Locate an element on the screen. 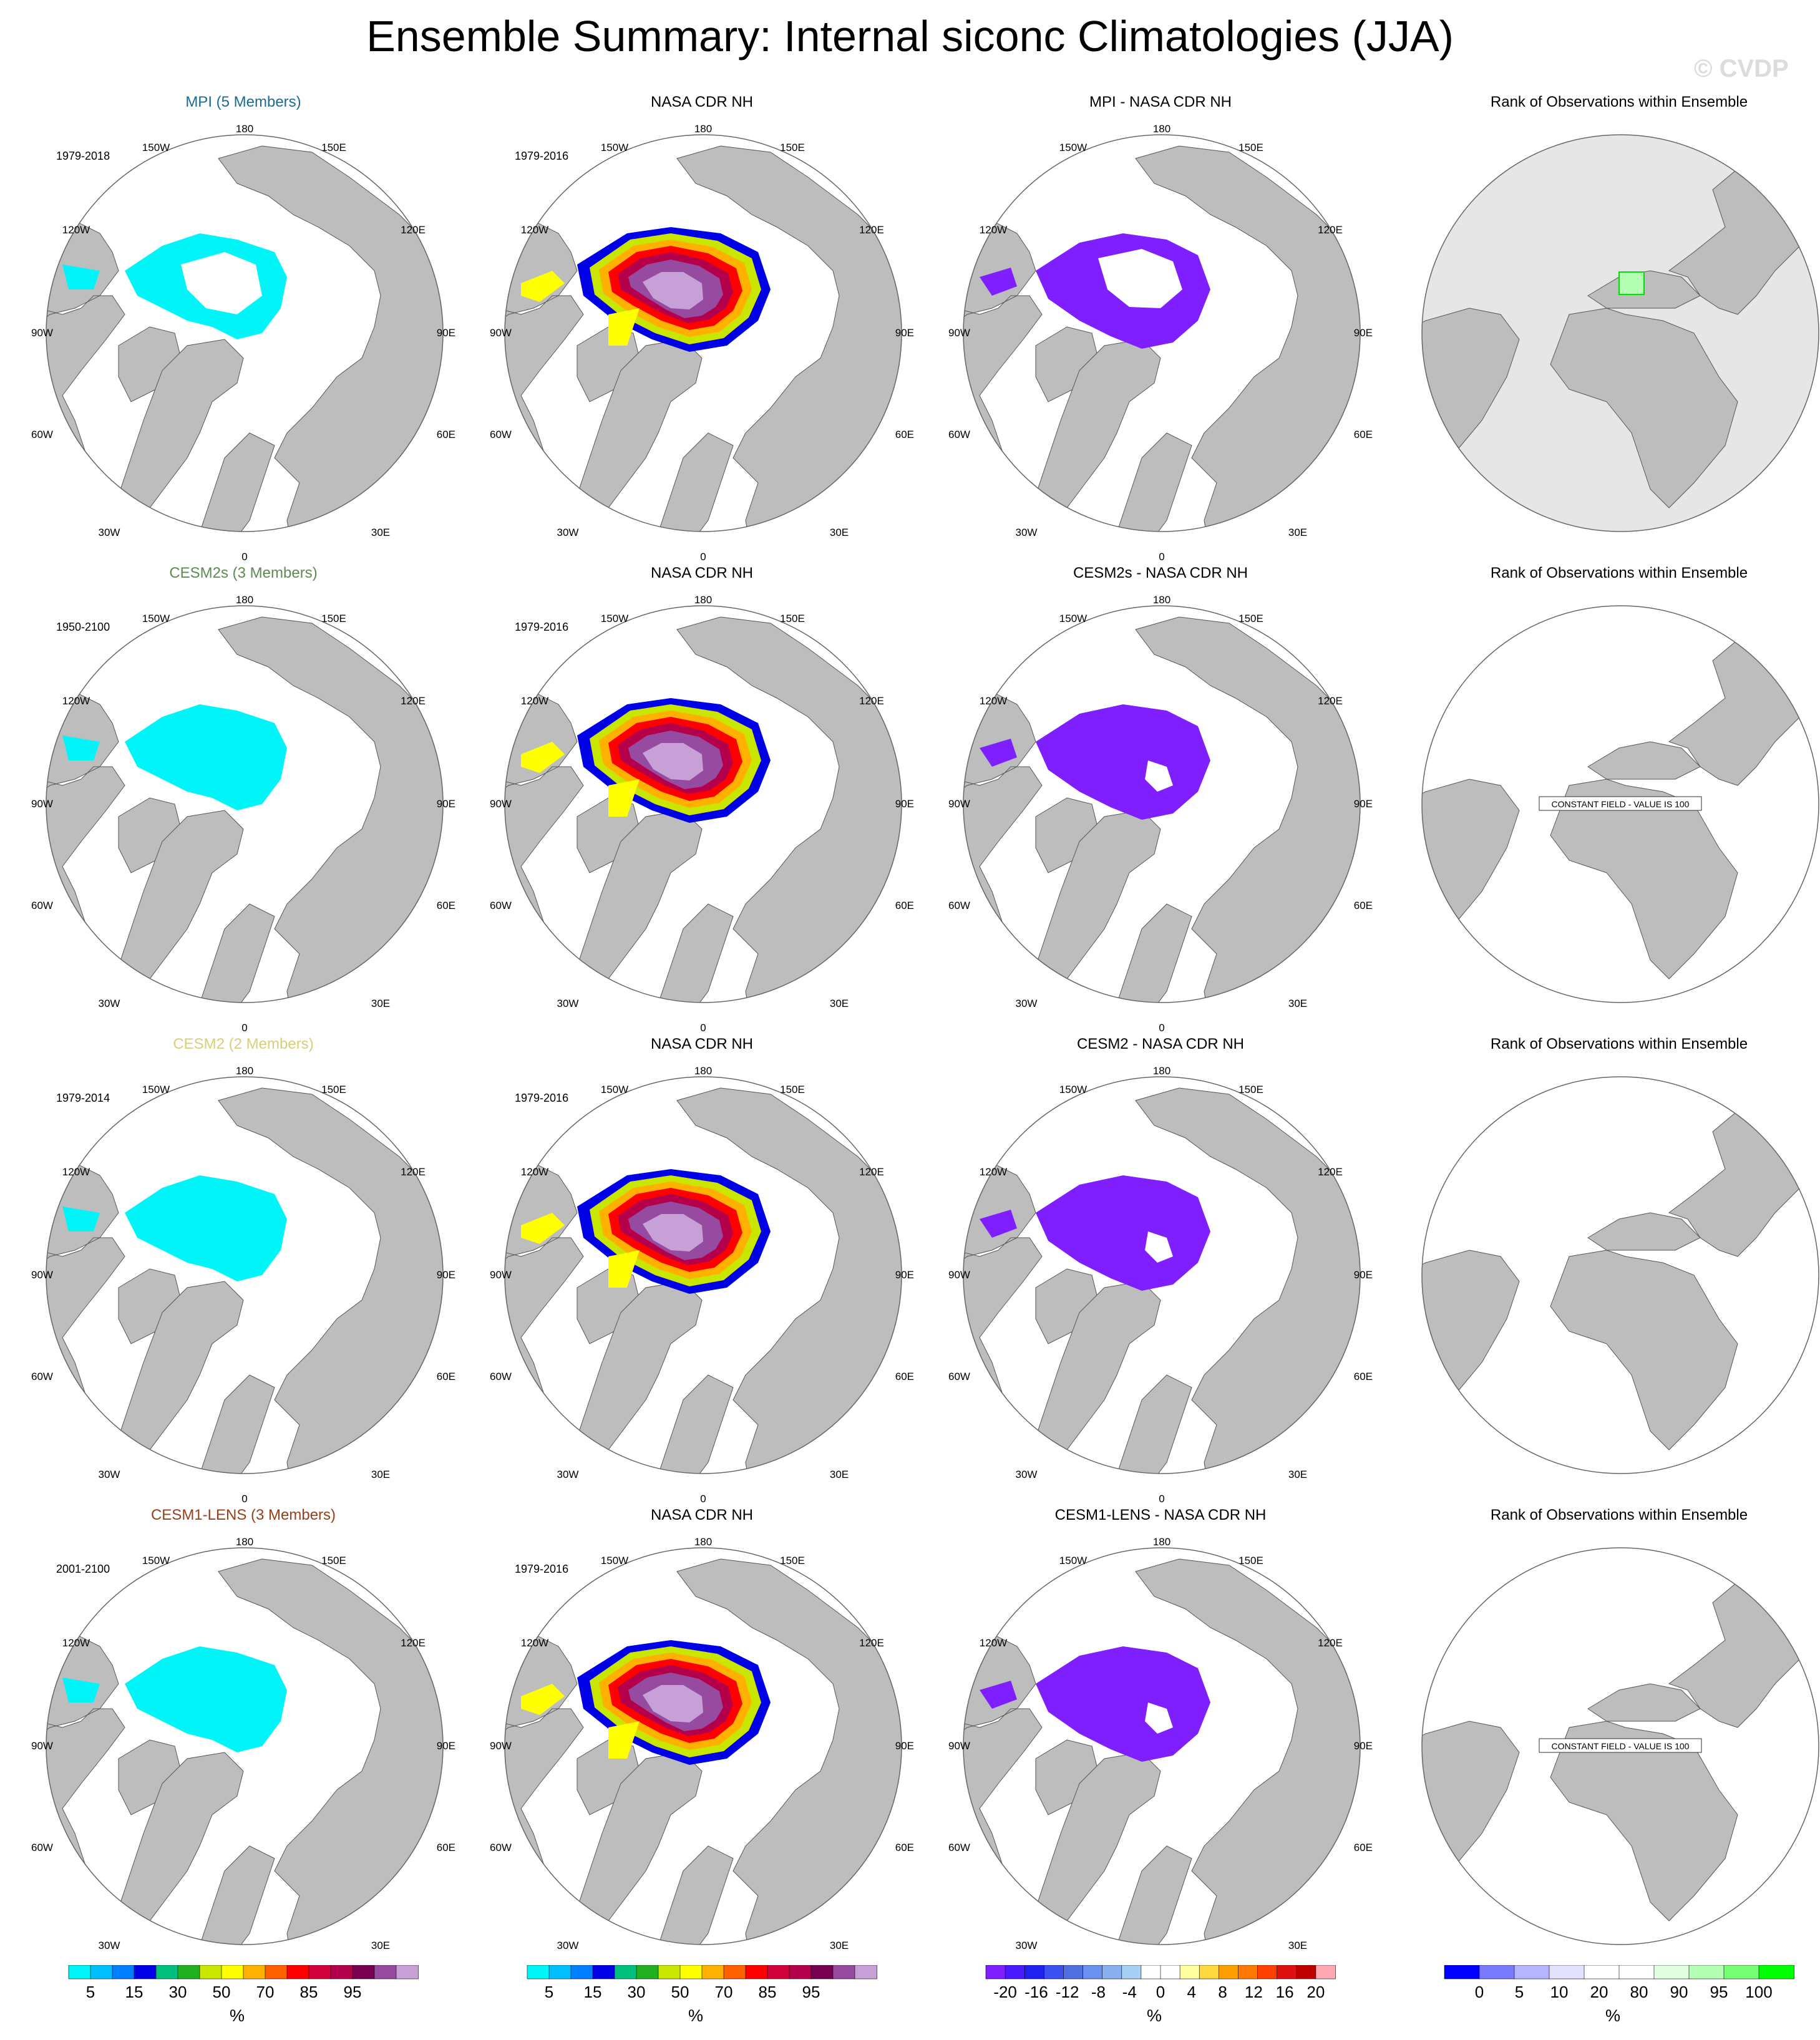  panel-title: CESM1-LENS - NASA CDR NH is located at coordinates (1160, 1515).